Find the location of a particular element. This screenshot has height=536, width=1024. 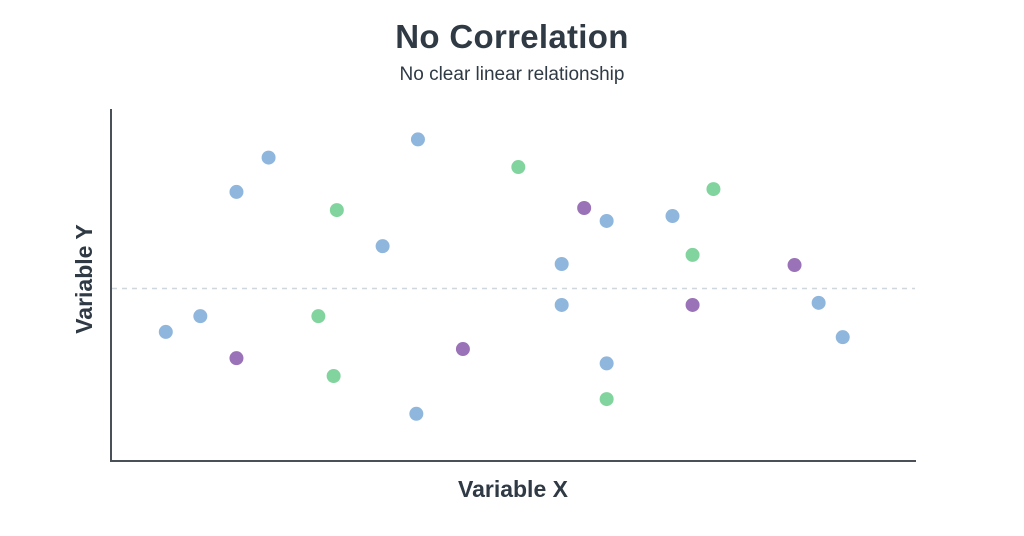

y-axis-label: Variable Y is located at coordinates (84, 279).